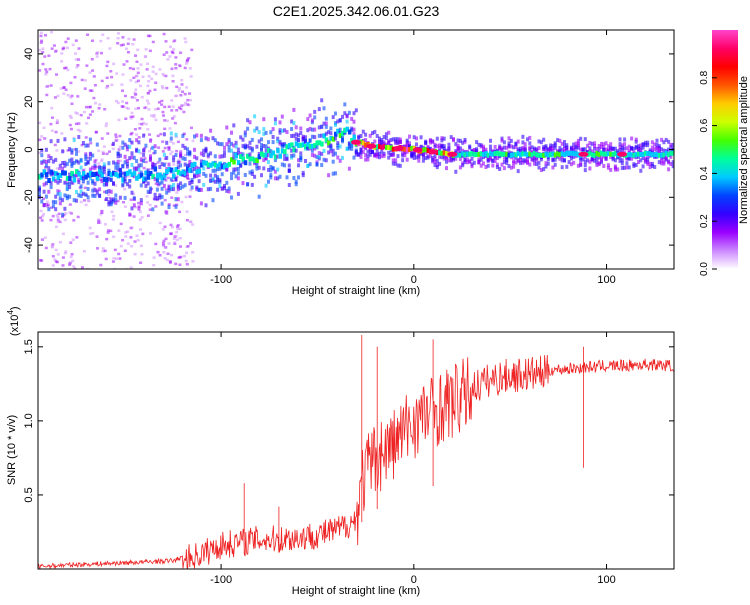  Describe the element at coordinates (29, 420) in the screenshot. I see `snr-ytick-label: 1.0` at that location.